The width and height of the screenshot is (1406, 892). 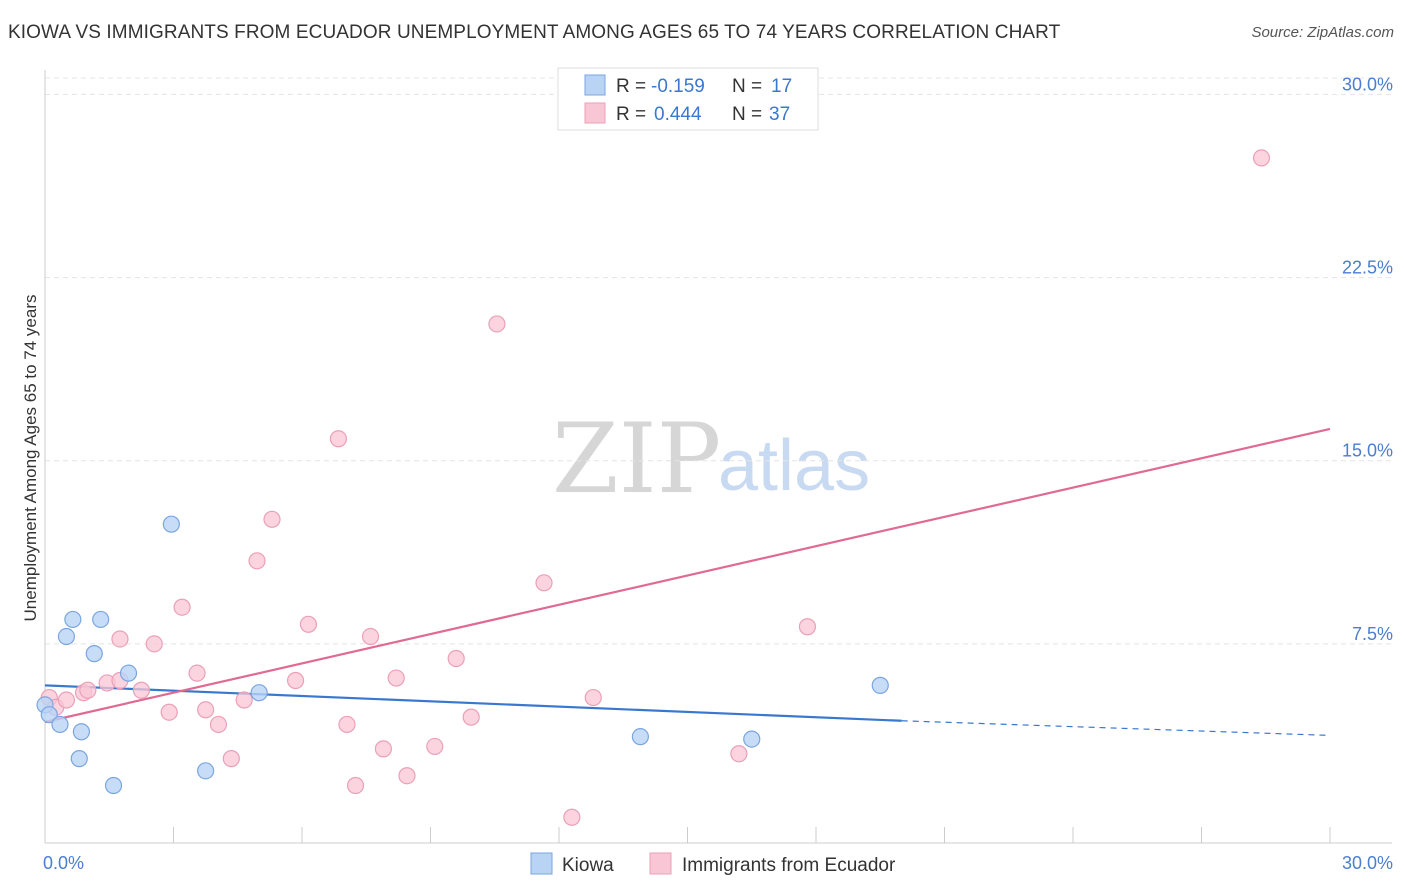 I want to click on legend-n-label-ecuador: N =, so click(x=747, y=114).